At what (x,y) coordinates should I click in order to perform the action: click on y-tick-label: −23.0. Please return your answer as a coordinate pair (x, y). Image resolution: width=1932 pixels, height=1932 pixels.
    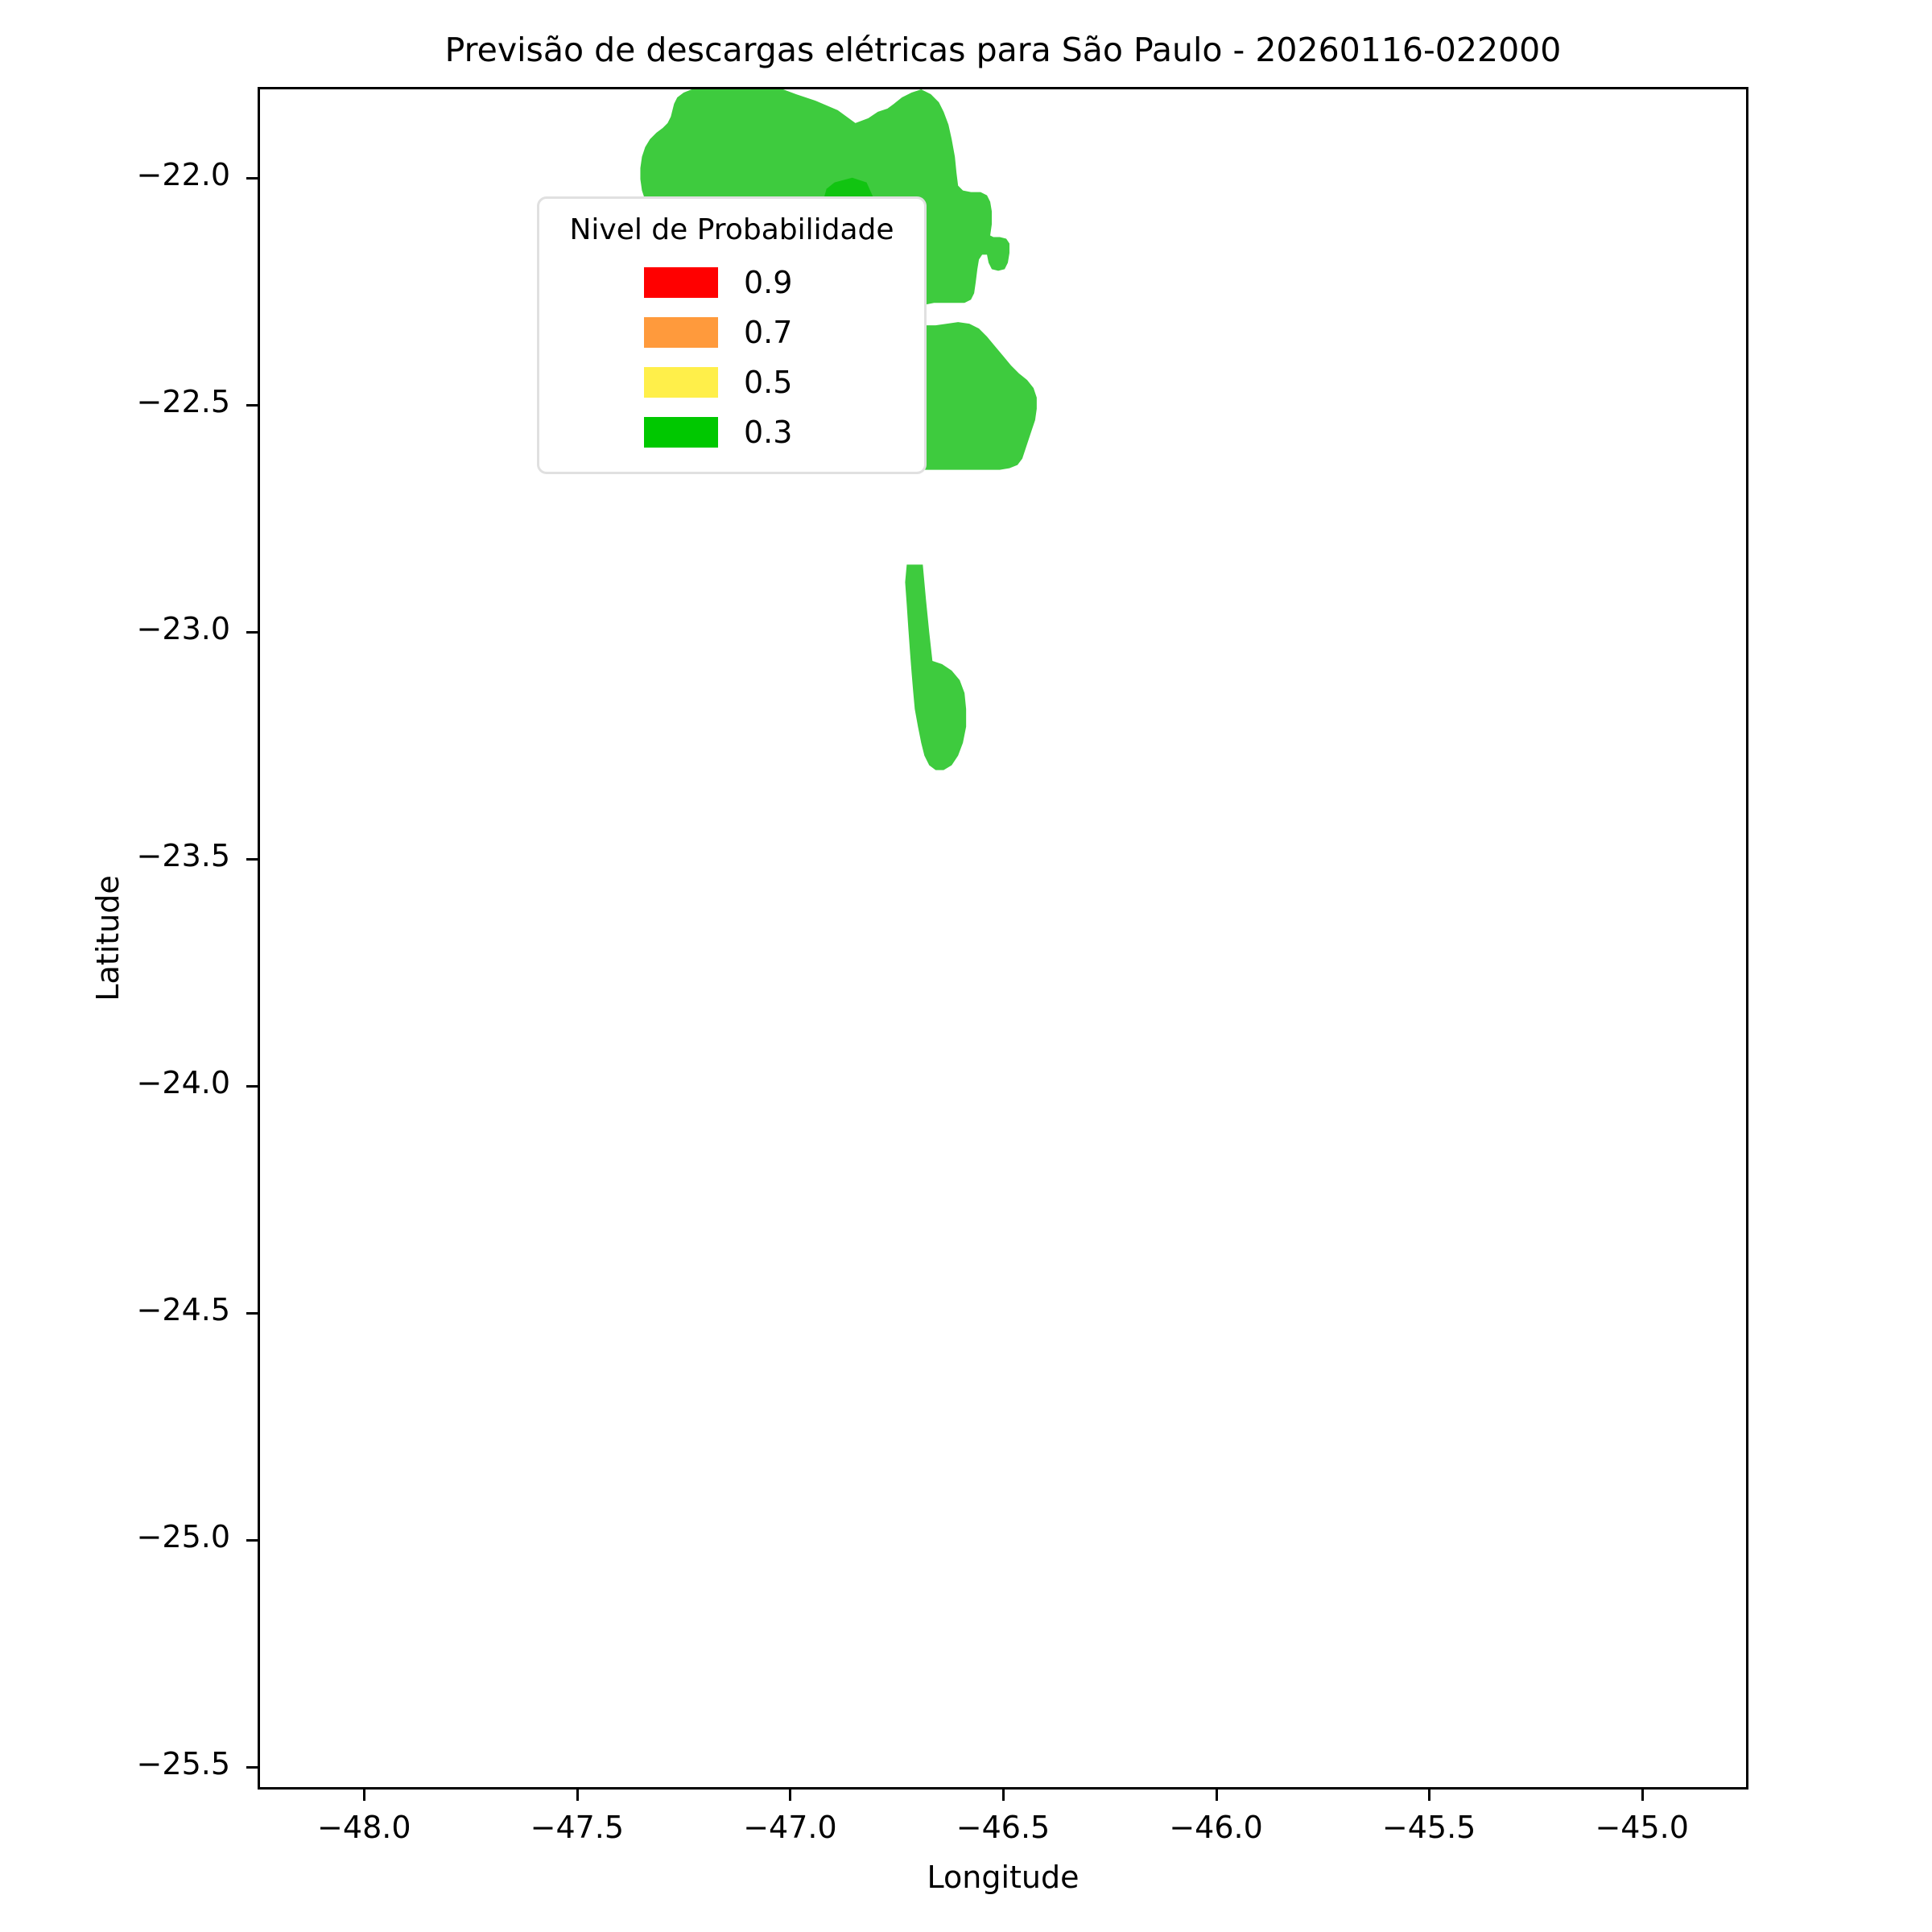
    Looking at the image, I should click on (183, 628).